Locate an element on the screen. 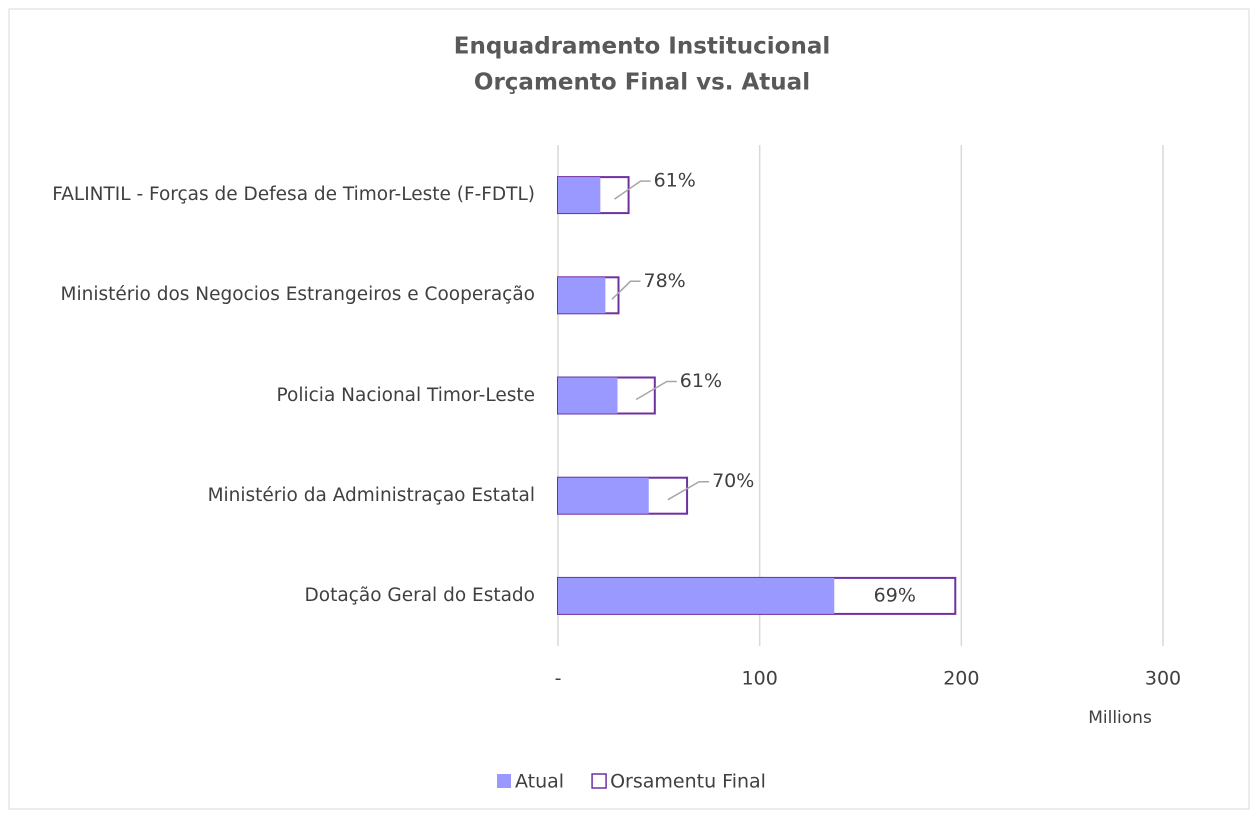  y-tick-label: Dotação Geral do Estado is located at coordinates (419, 595).